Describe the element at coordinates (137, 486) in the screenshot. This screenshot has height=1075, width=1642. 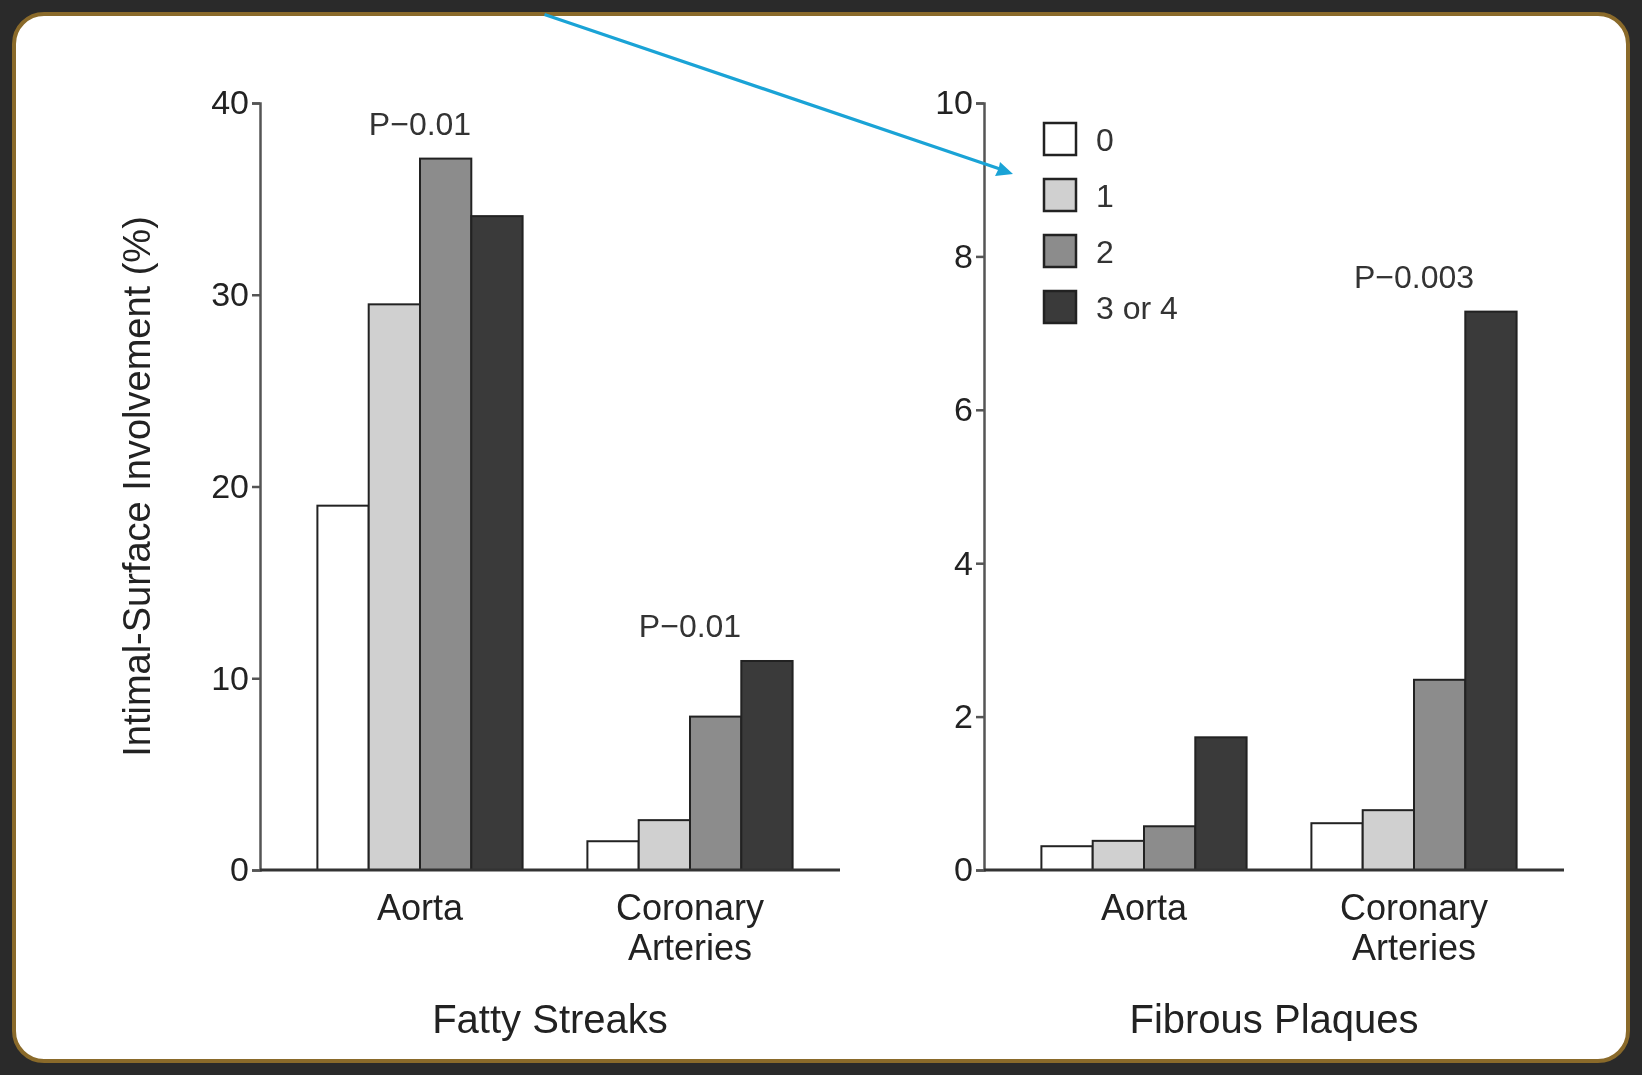
I see `y-axis-title: Intimal-Surface Involvement (%)` at that location.